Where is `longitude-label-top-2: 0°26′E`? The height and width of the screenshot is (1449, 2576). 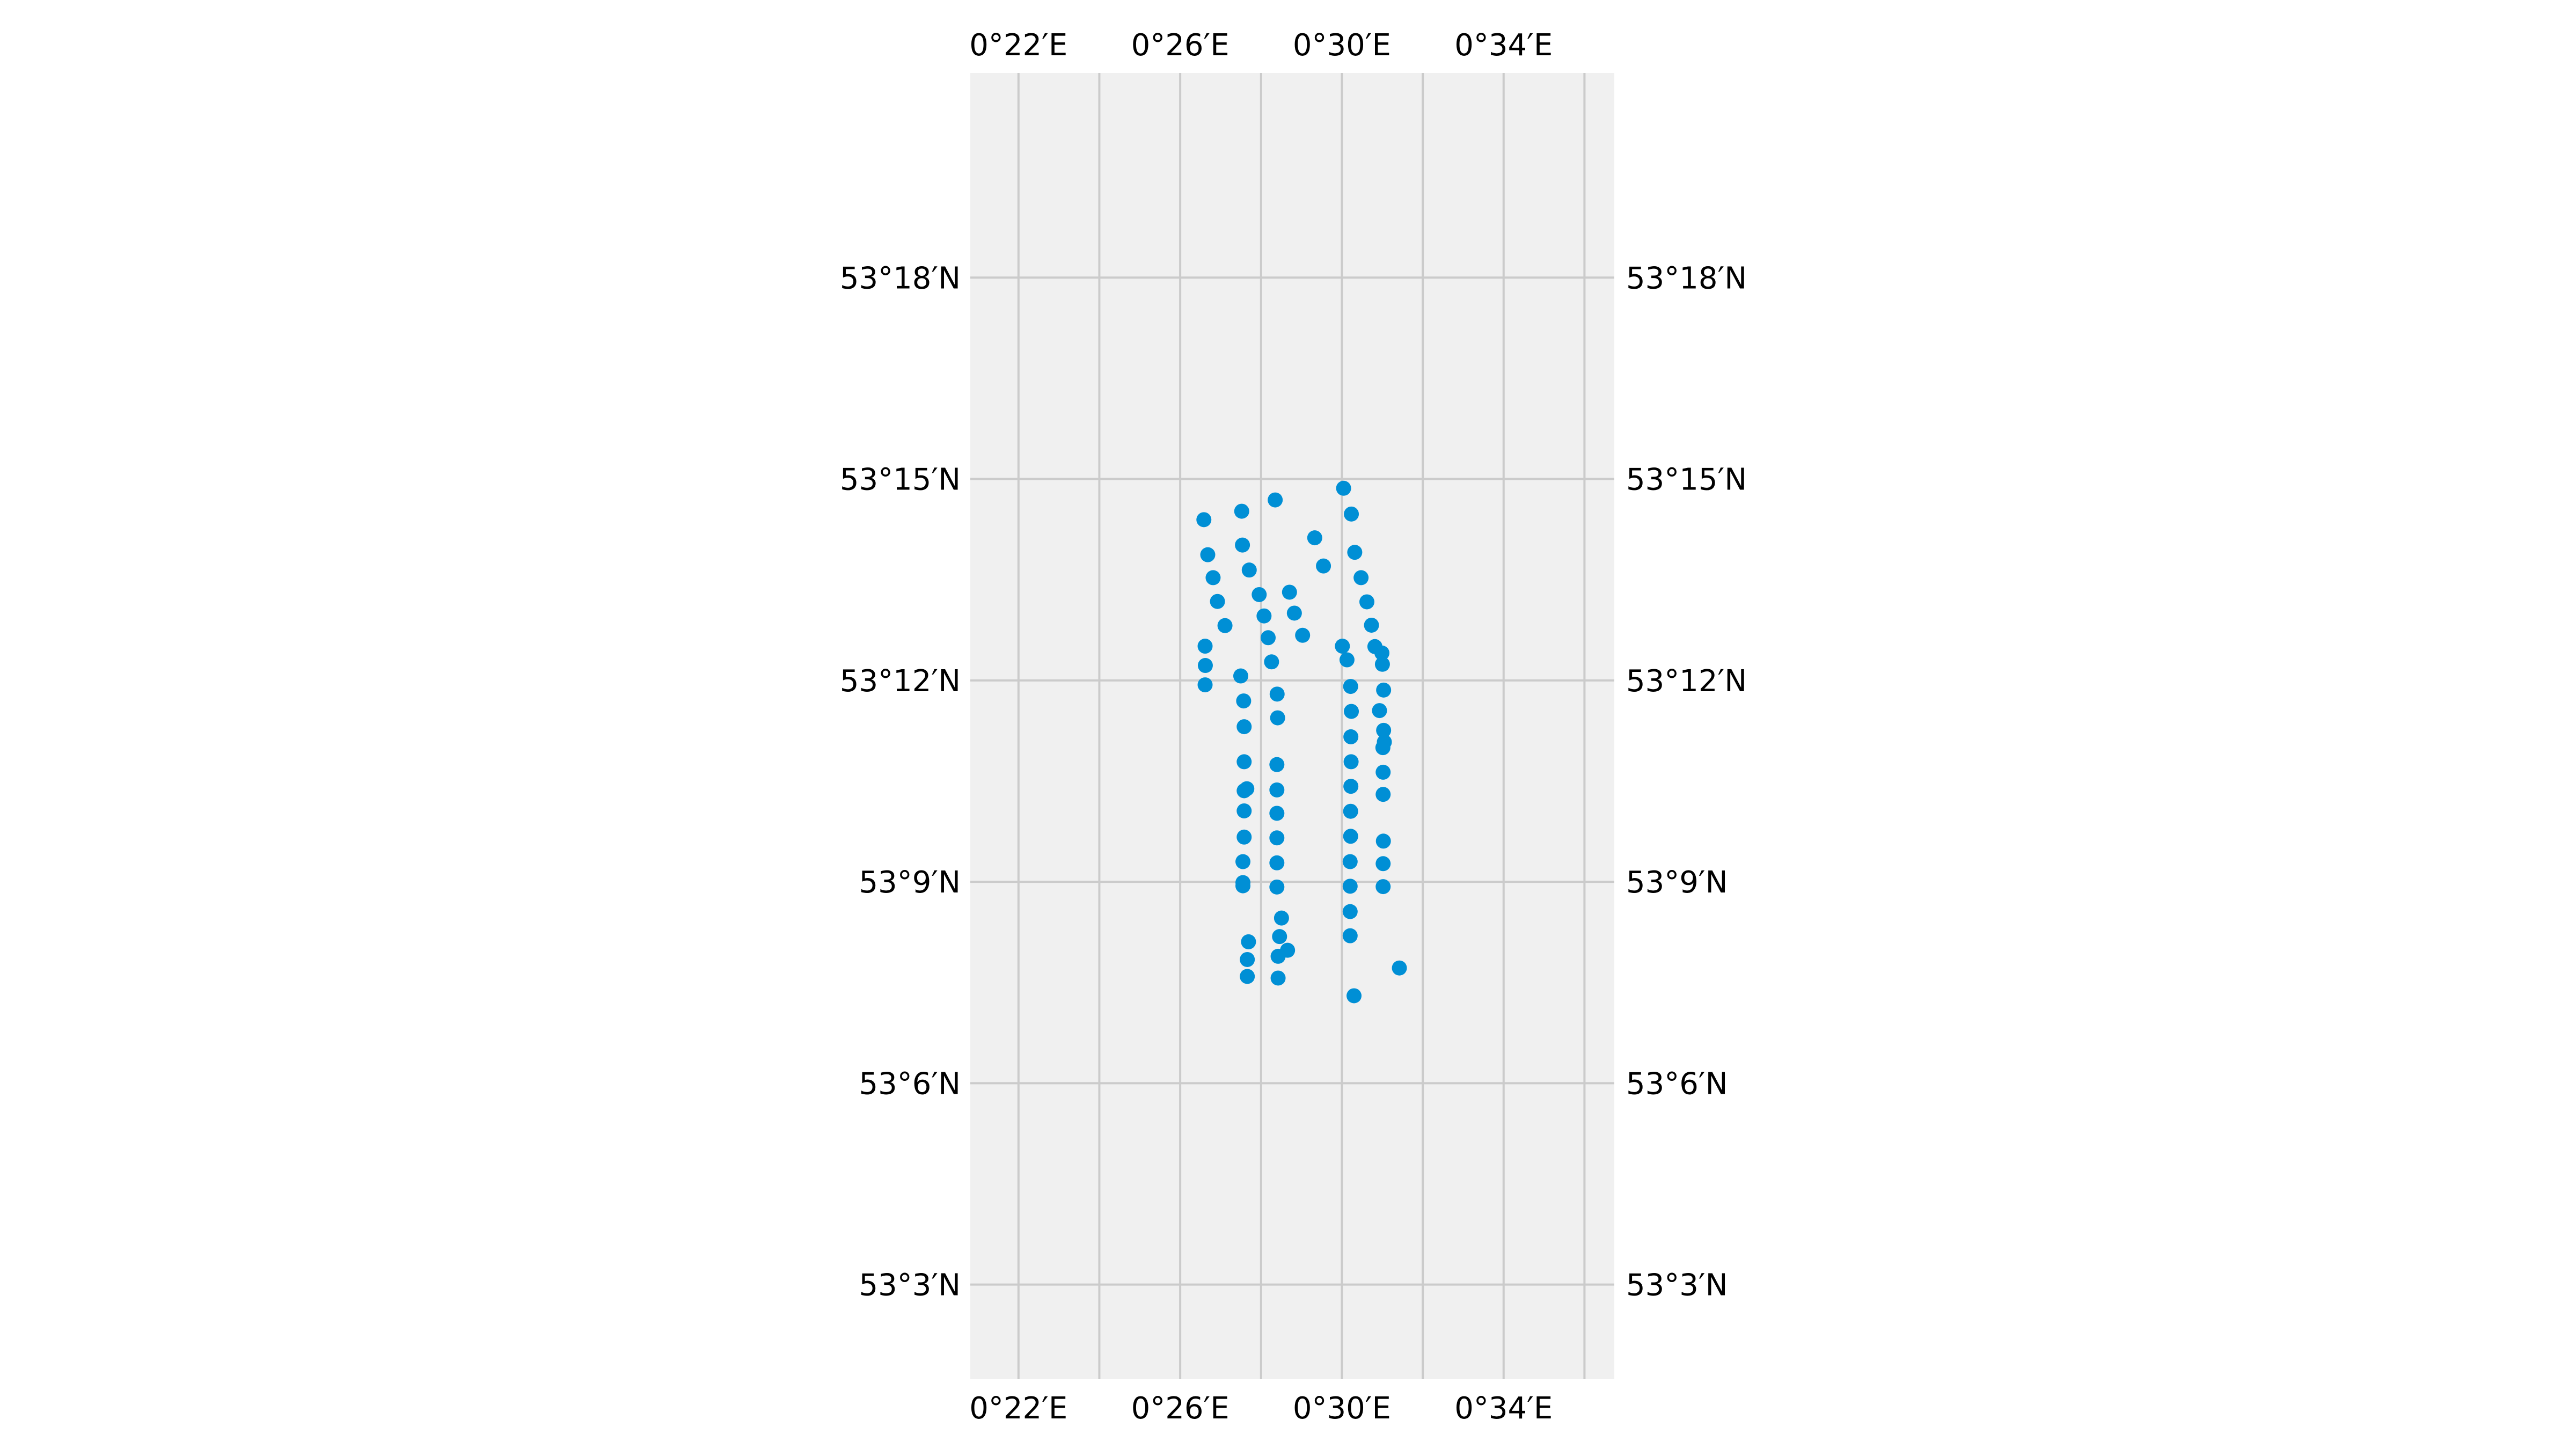
longitude-label-top-2: 0°26′E is located at coordinates (1180, 45).